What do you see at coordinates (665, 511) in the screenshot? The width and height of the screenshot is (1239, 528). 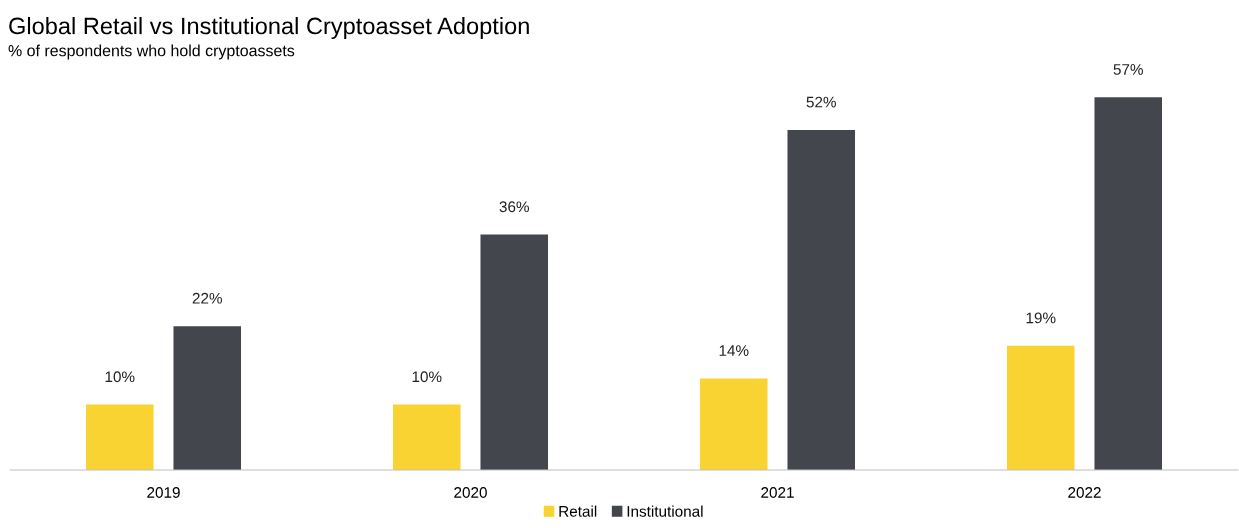 I see `legend-label: Institutional` at bounding box center [665, 511].